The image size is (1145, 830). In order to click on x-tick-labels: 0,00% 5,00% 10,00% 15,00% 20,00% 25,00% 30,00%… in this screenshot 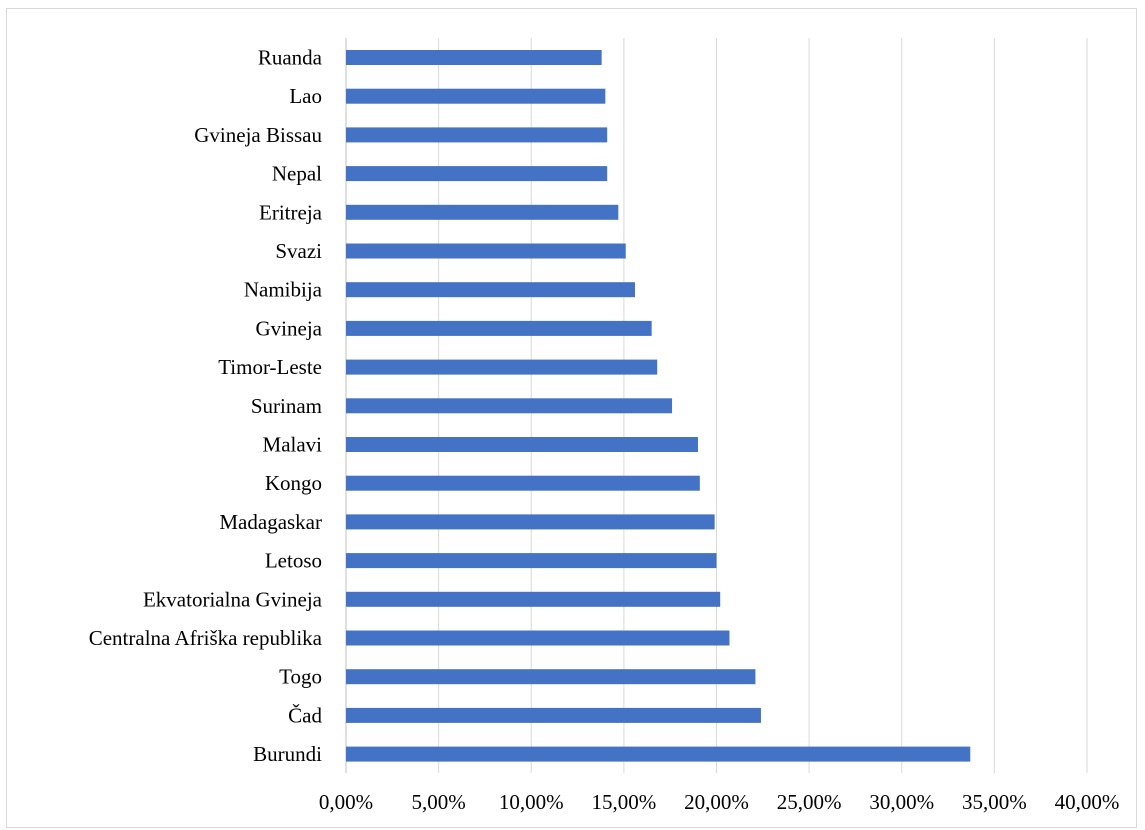, I will do `click(719, 802)`.